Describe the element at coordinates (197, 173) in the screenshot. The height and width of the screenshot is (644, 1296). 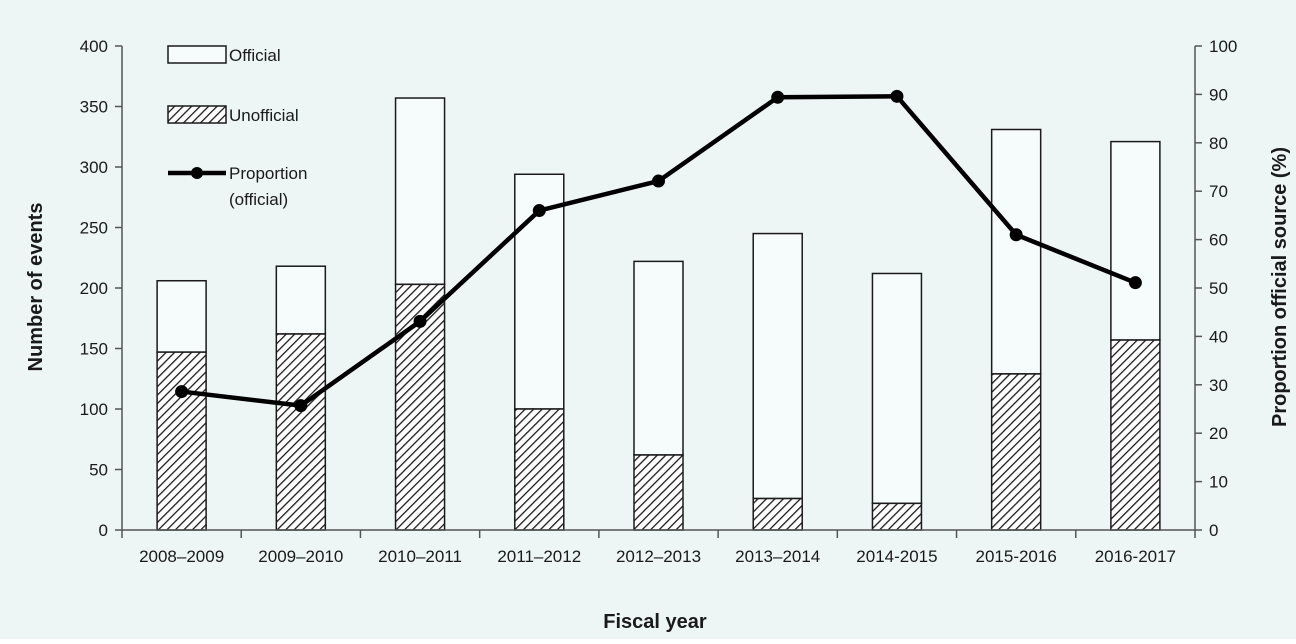
I see `legend-marker-proportion` at that location.